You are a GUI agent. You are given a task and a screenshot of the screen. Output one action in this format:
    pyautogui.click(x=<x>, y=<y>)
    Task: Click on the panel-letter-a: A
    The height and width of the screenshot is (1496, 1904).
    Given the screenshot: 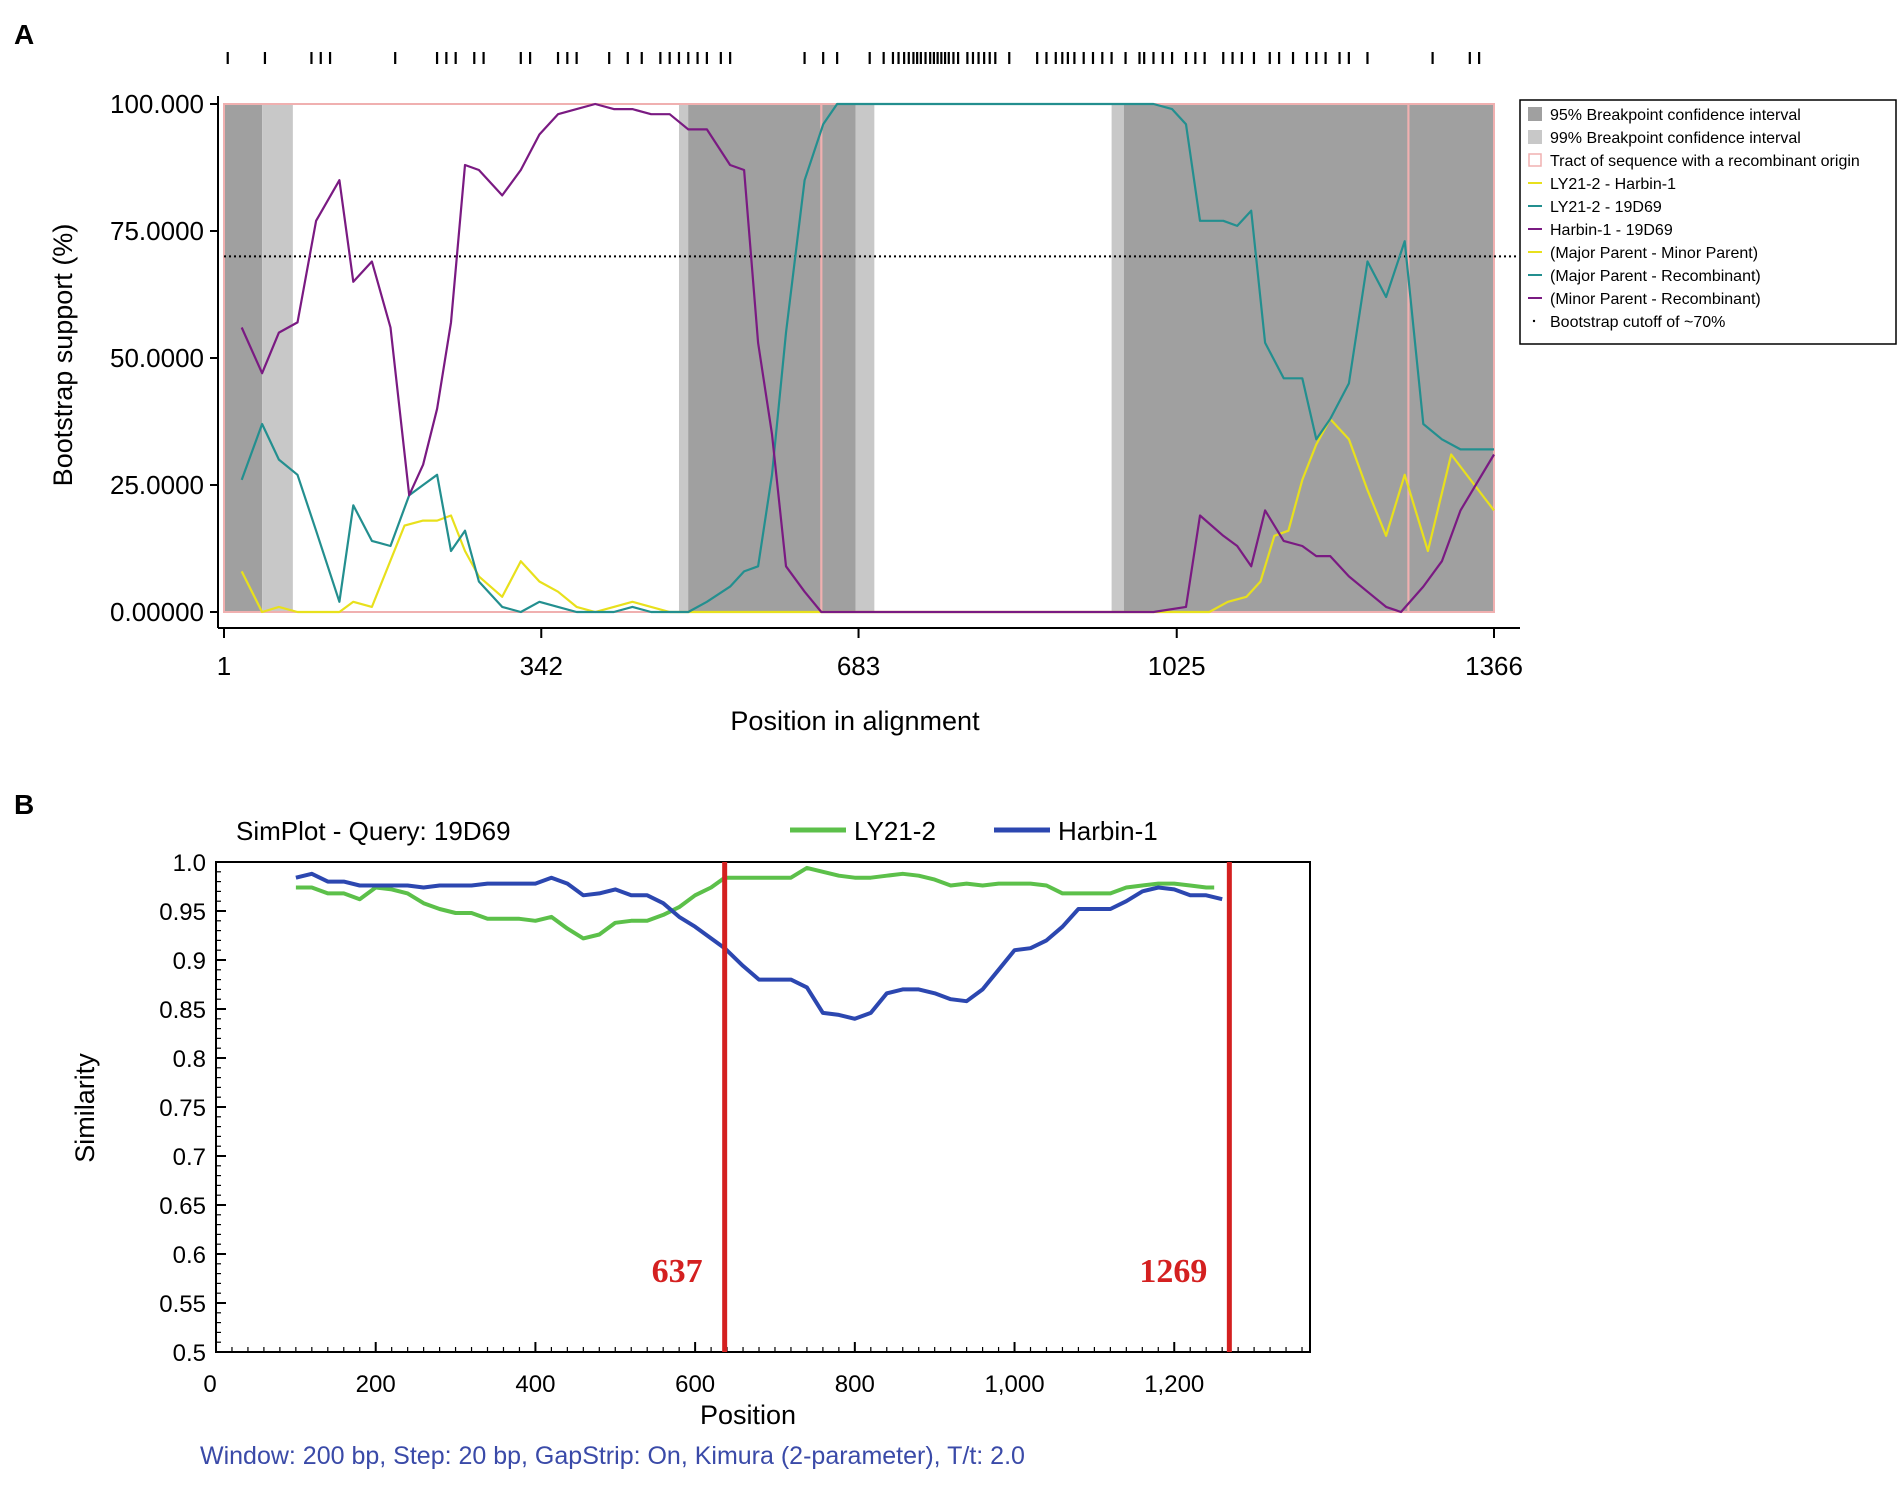 What is the action you would take?
    pyautogui.click(x=24, y=34)
    